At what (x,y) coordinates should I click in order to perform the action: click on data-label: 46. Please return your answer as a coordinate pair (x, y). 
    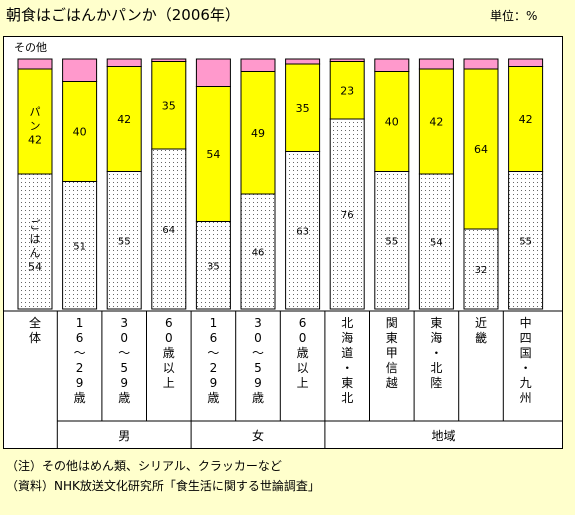
    Looking at the image, I should click on (258, 253).